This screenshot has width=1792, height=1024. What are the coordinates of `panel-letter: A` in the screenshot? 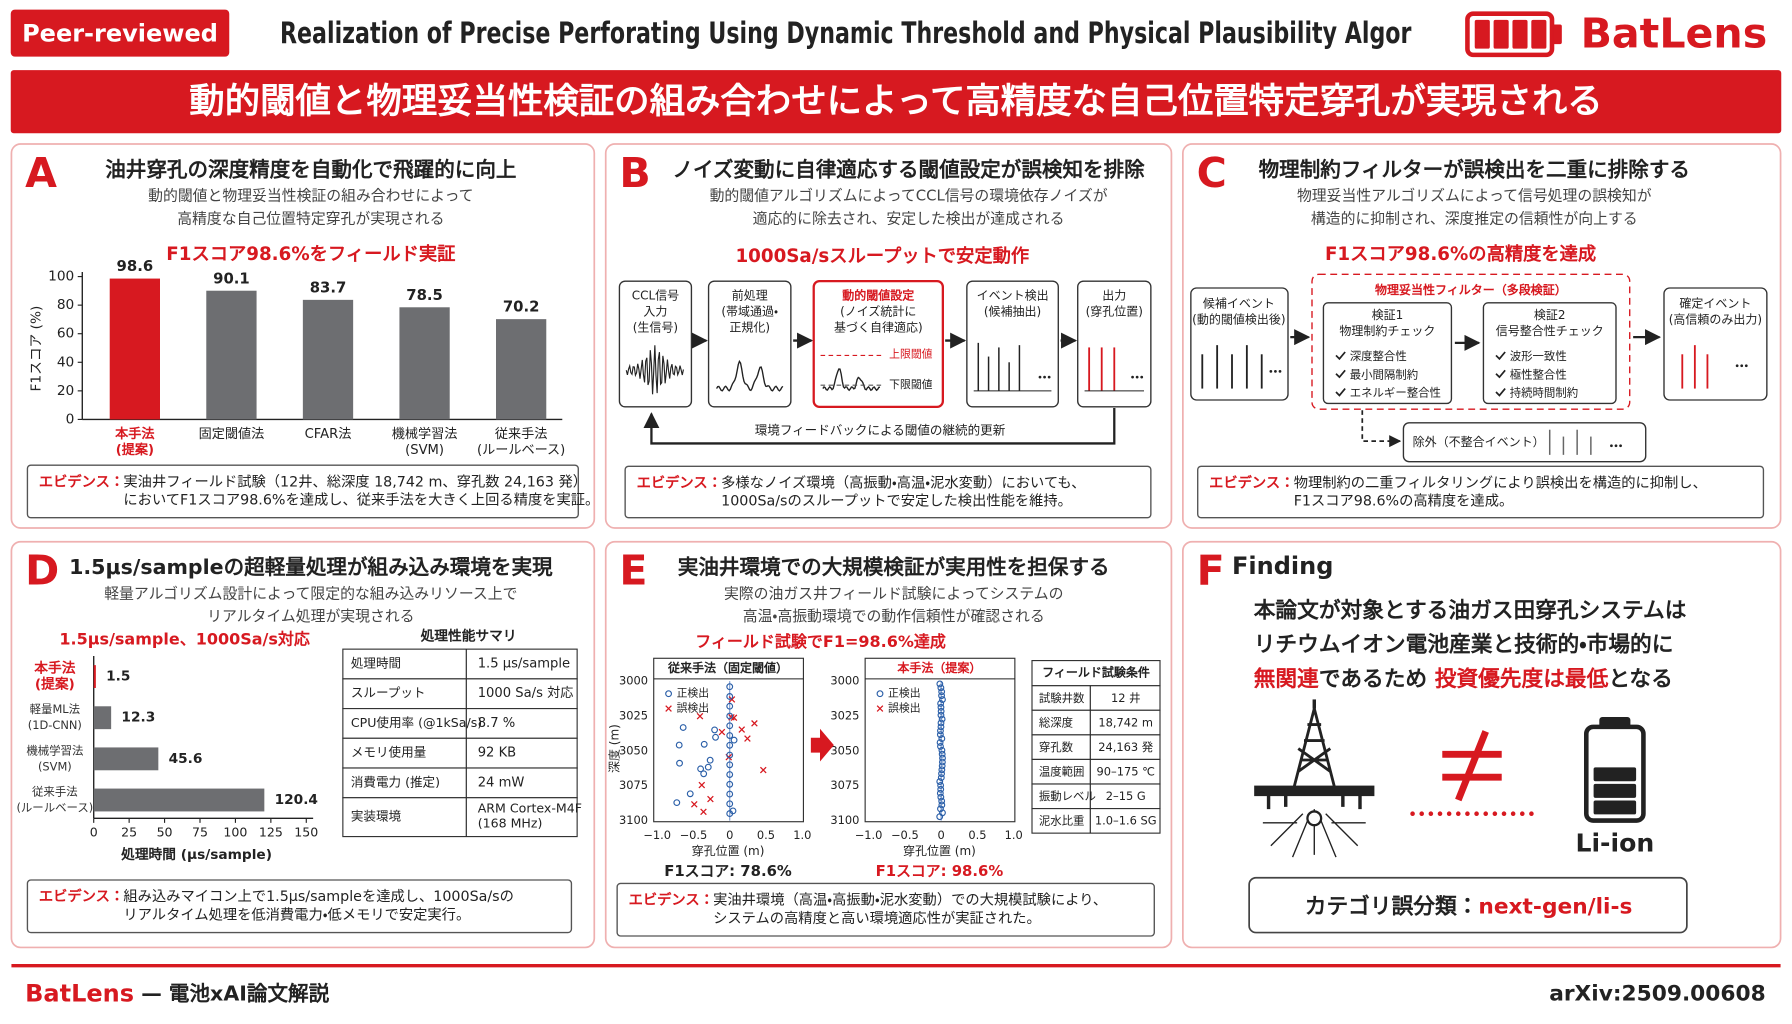 It's located at (41, 173).